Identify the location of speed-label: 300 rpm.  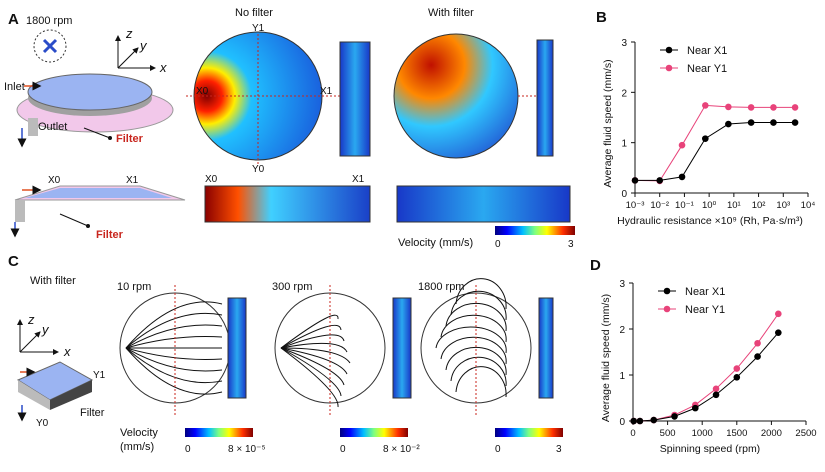
(292, 287).